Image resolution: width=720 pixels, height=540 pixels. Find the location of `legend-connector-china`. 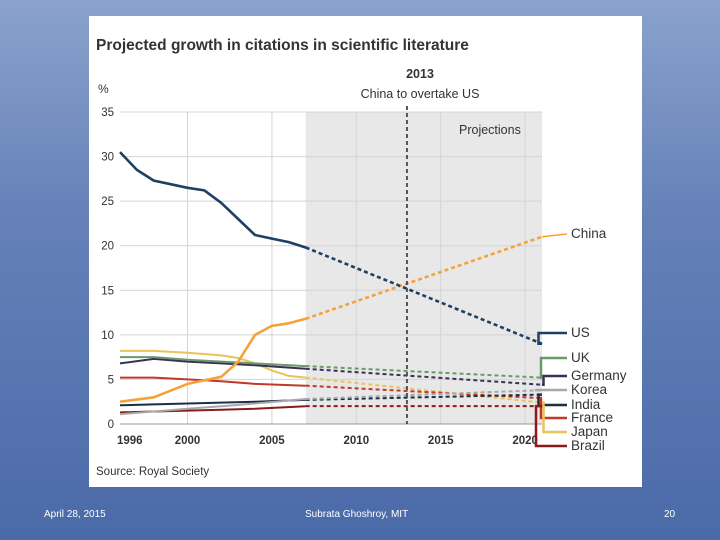

legend-connector-china is located at coordinates (554, 235).